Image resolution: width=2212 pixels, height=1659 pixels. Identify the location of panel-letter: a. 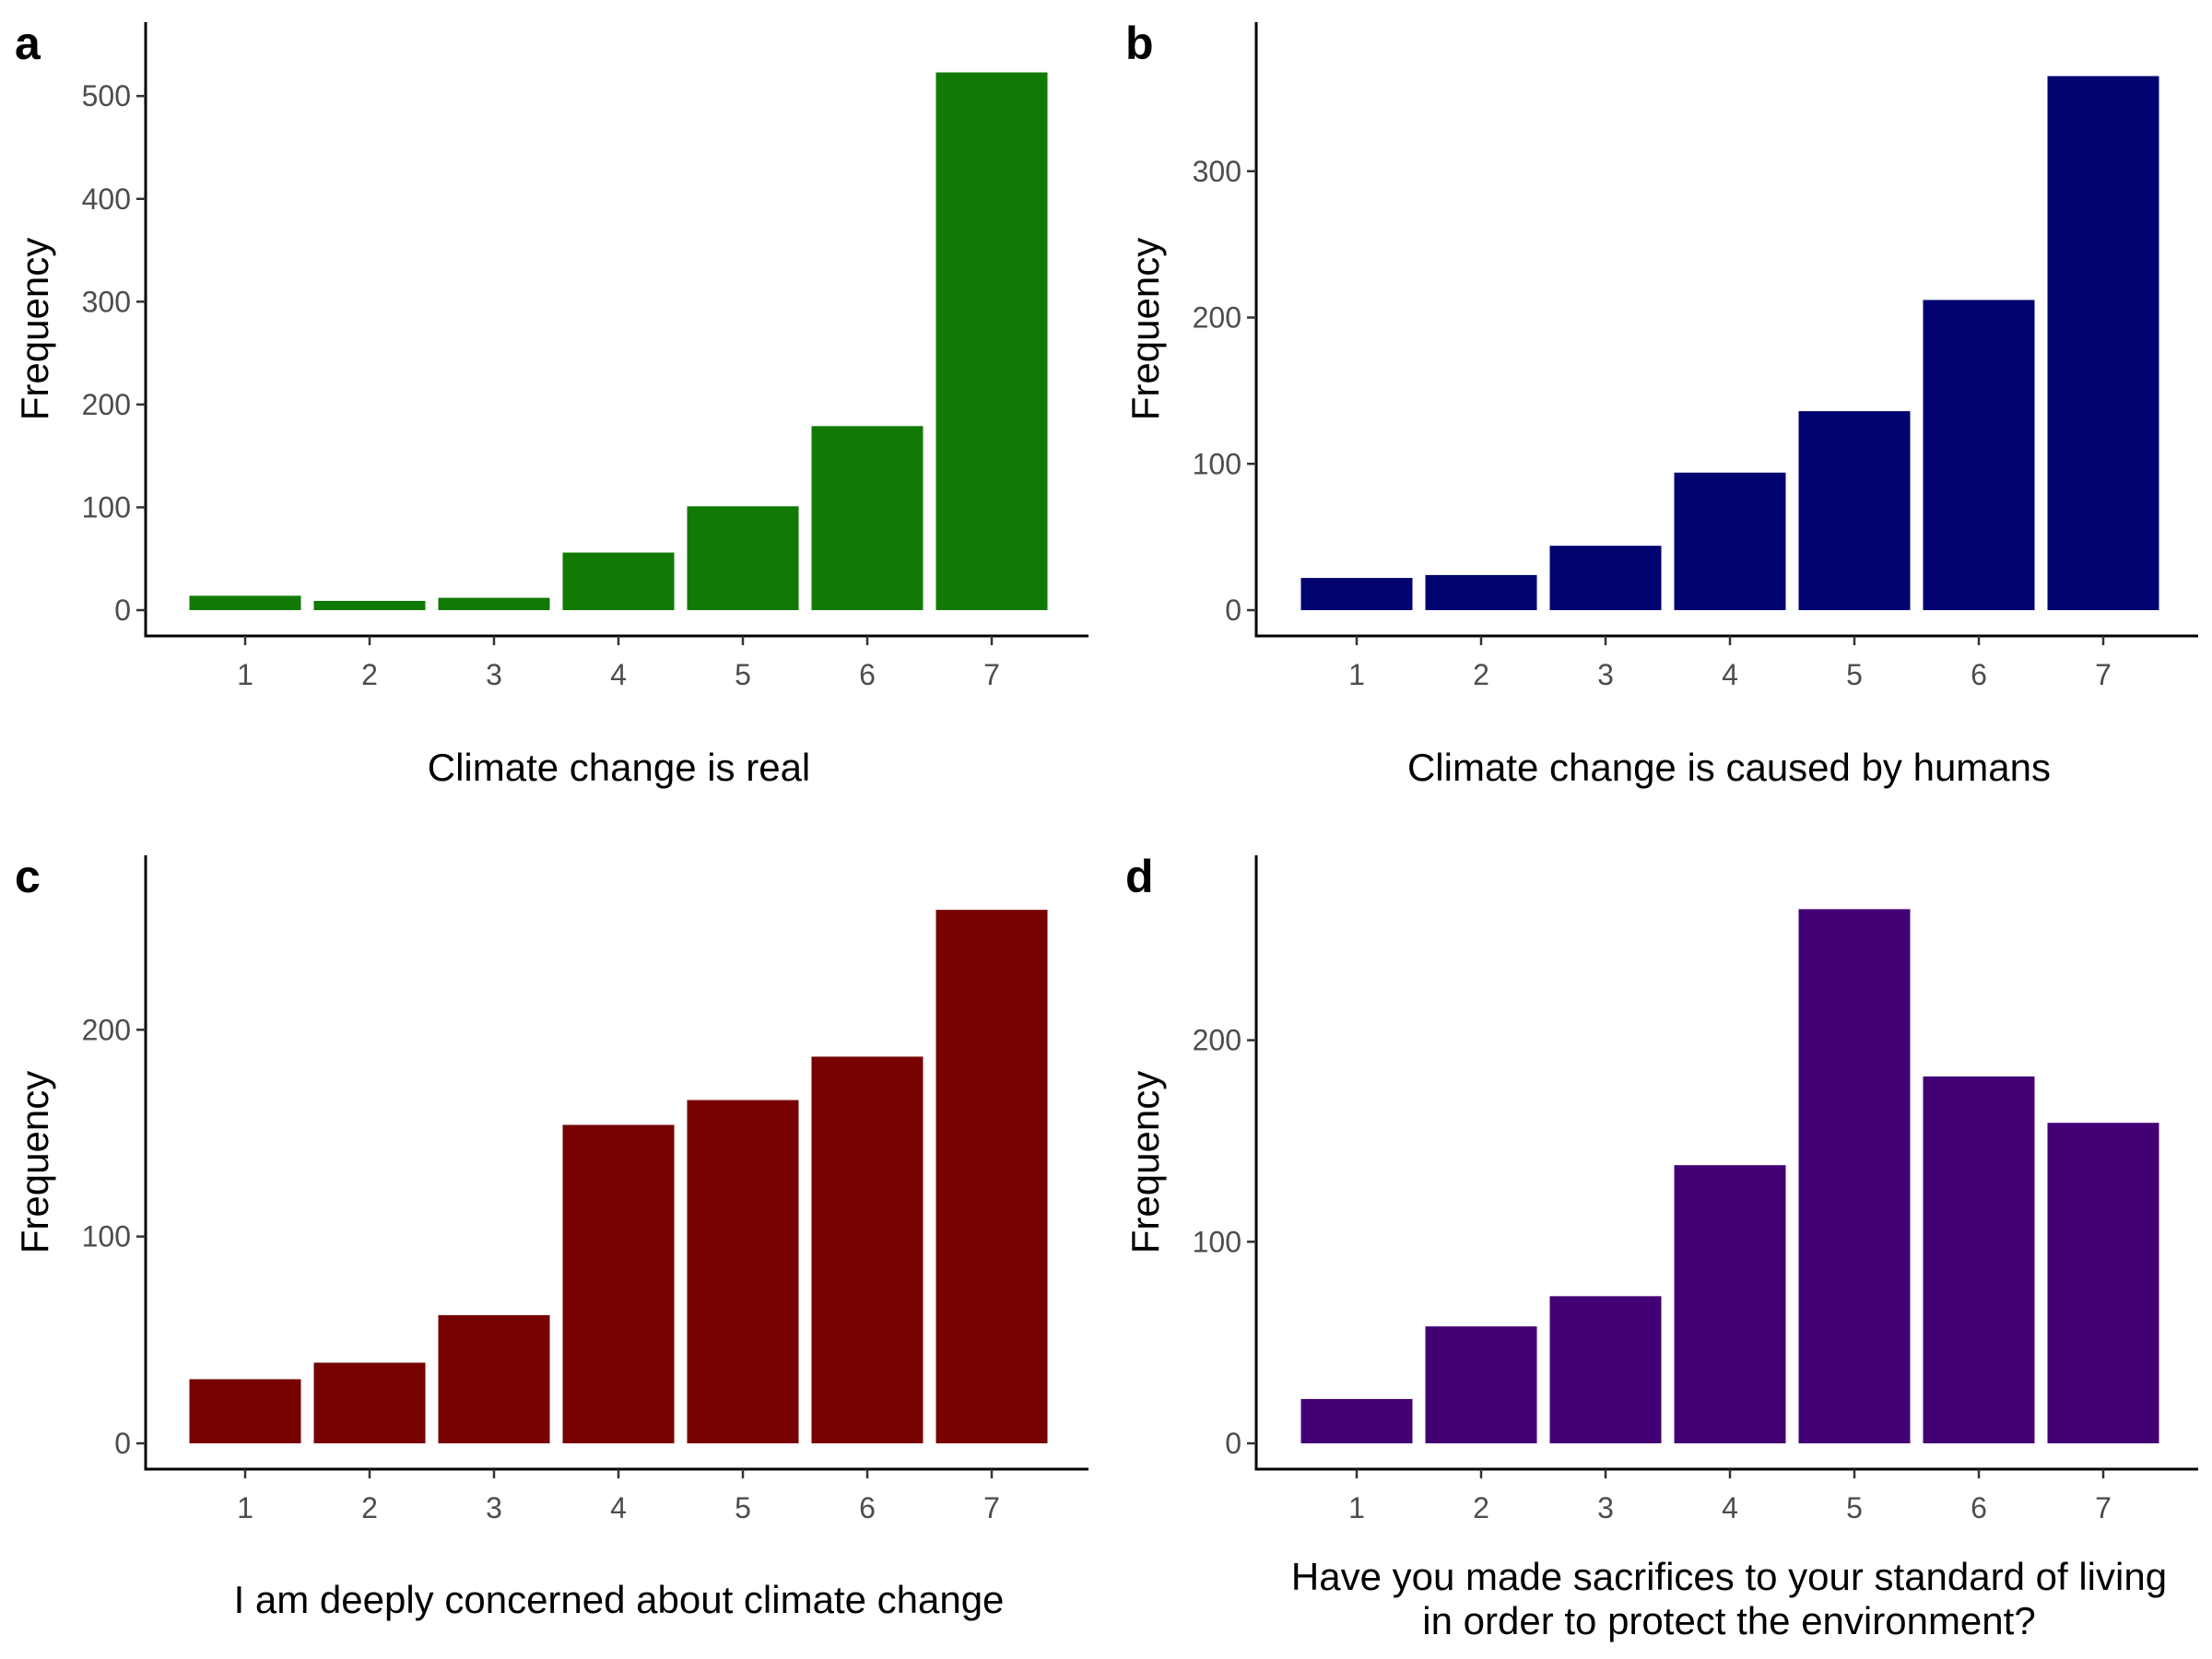
(28, 43).